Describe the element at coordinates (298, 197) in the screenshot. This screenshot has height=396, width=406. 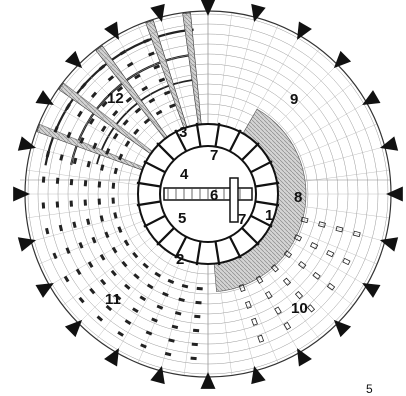
I see `zone-label-8: 8` at that location.